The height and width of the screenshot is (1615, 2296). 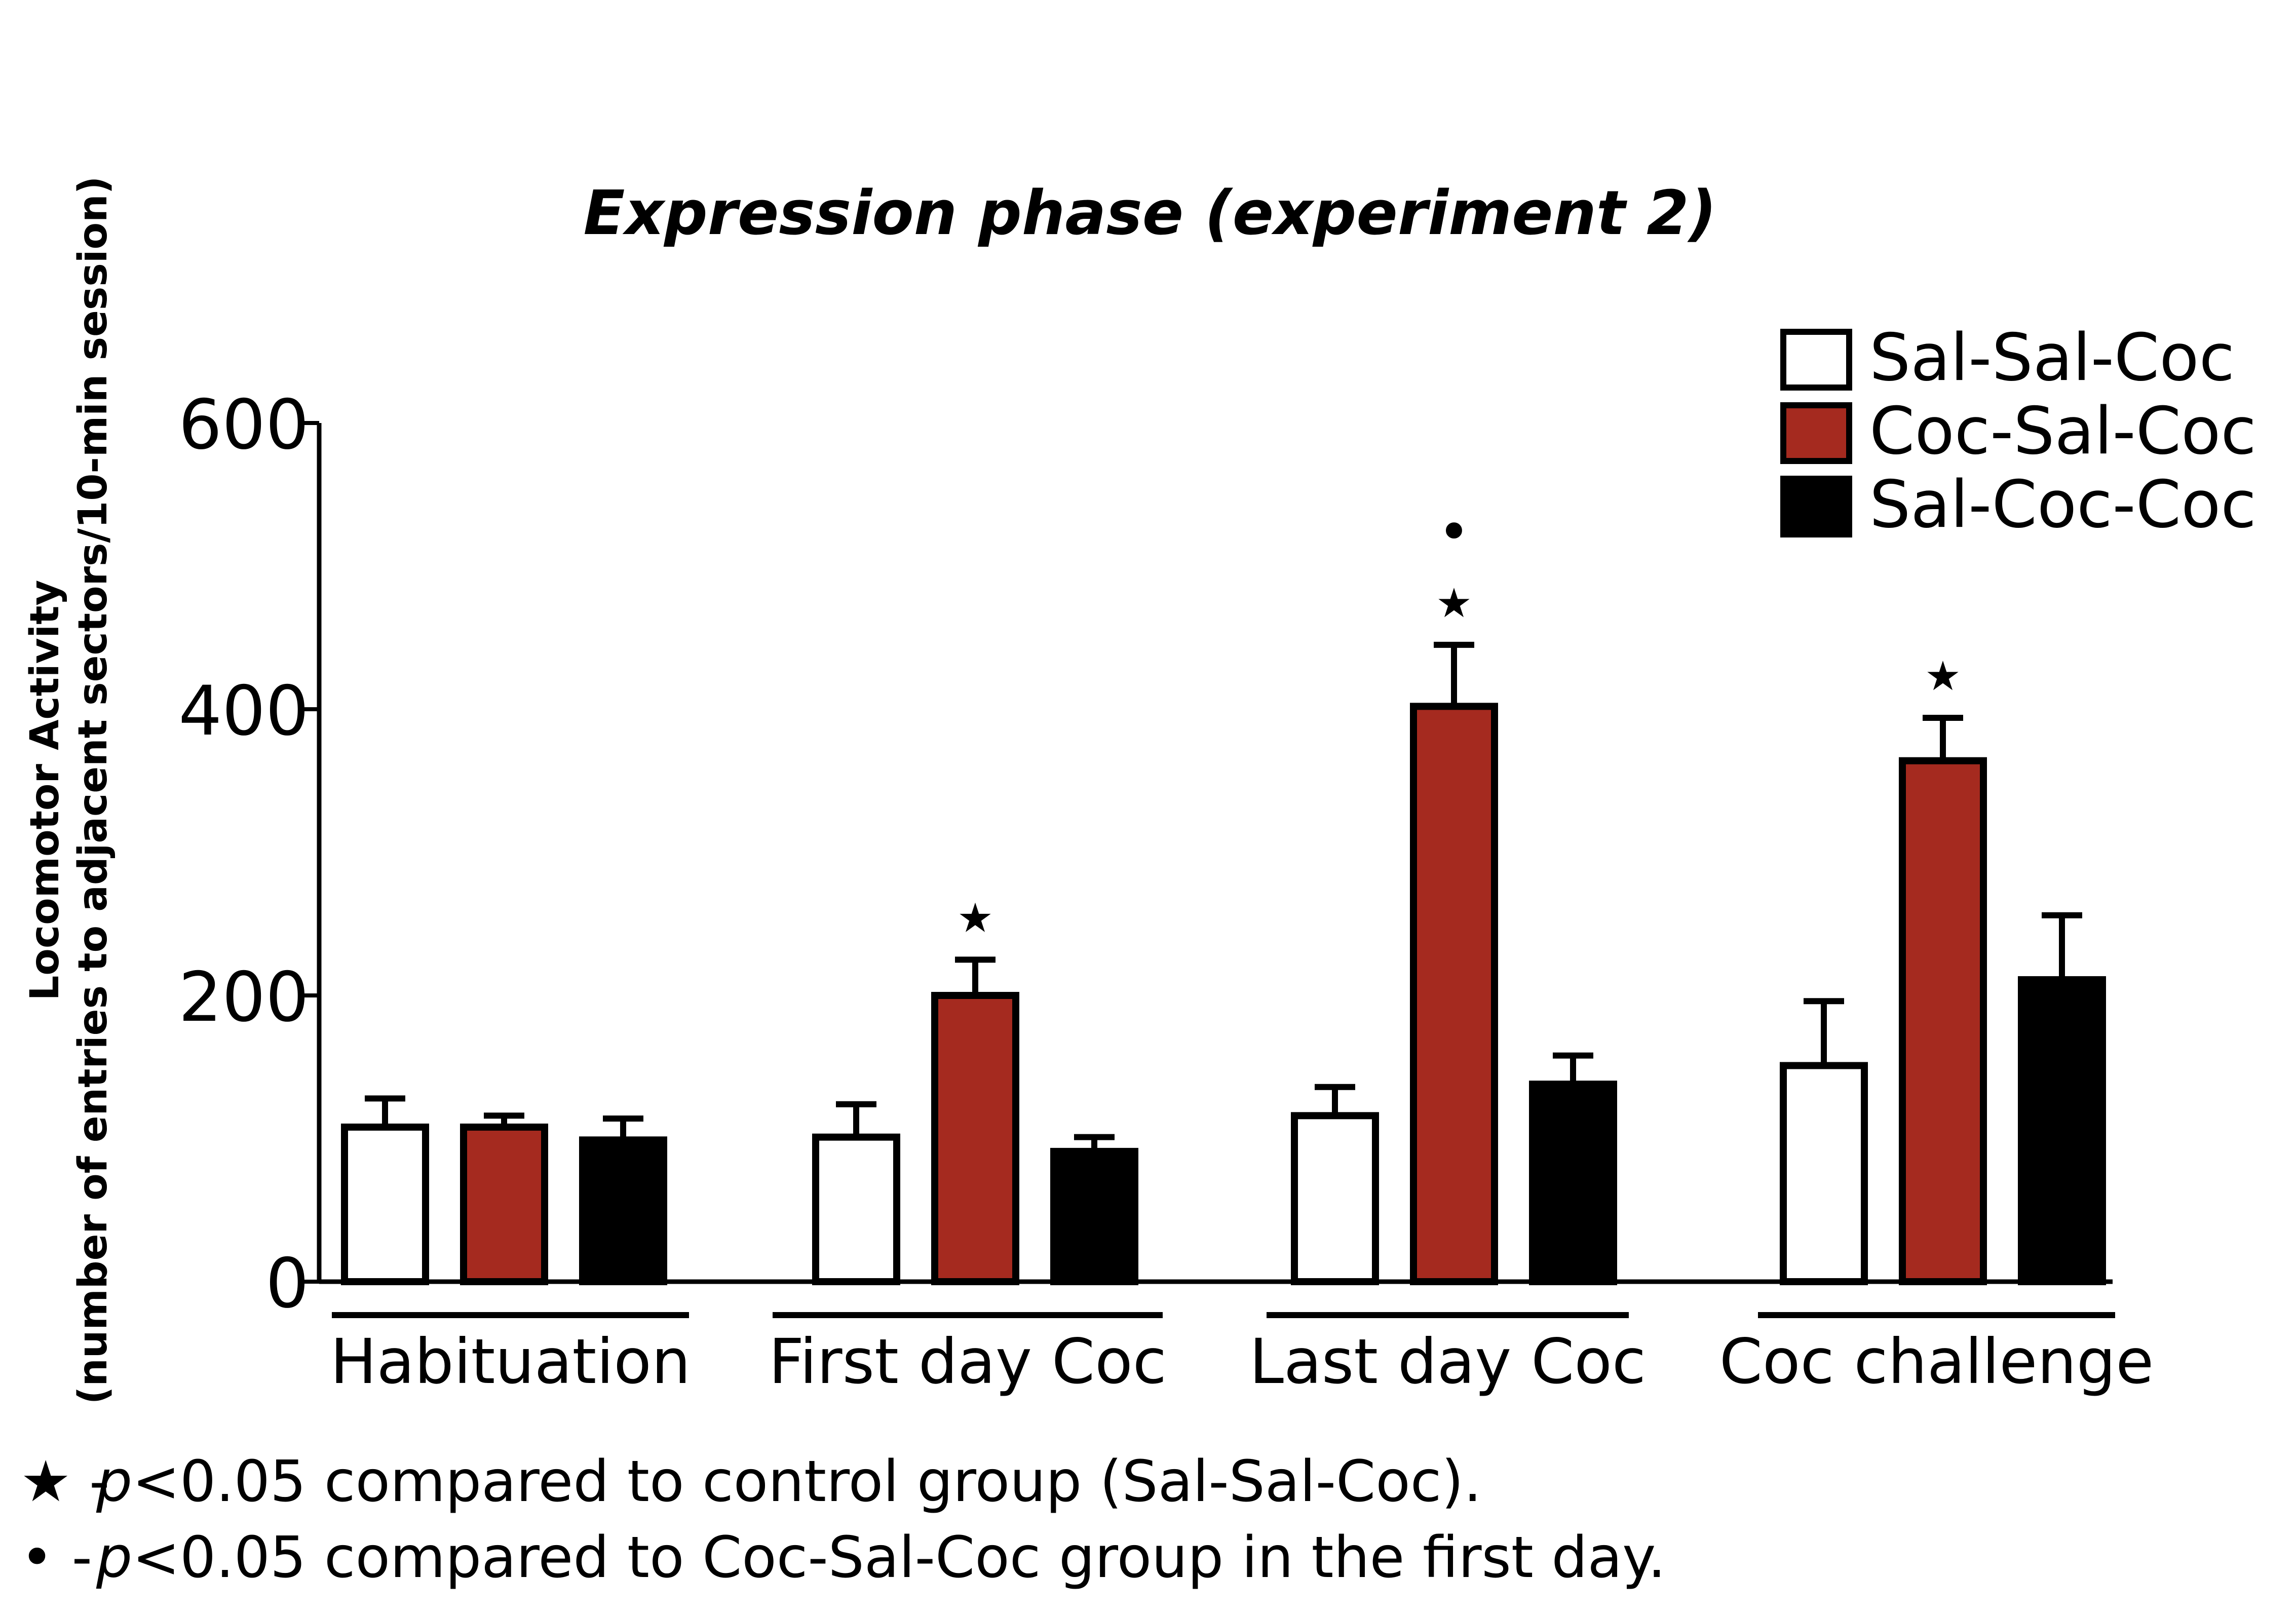 I want to click on y-tick-label-200: 200, so click(x=243, y=997).